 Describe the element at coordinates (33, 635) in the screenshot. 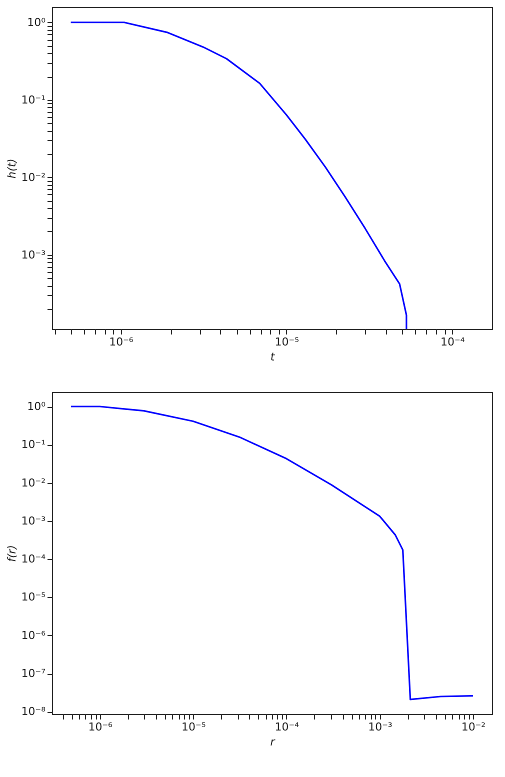

I see `y-tick-label: 10⁻⁶` at that location.